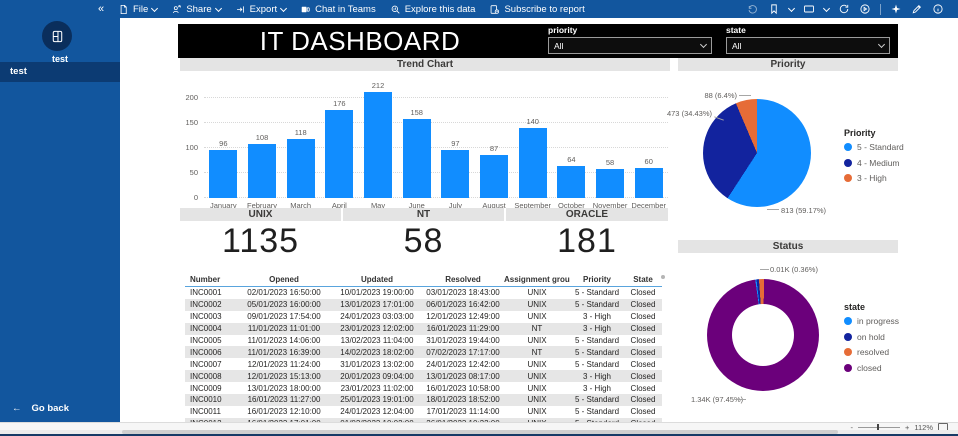 Image resolution: width=958 pixels, height=436 pixels. I want to click on table-cell: 25/01/2023 19:01:00, so click(377, 400).